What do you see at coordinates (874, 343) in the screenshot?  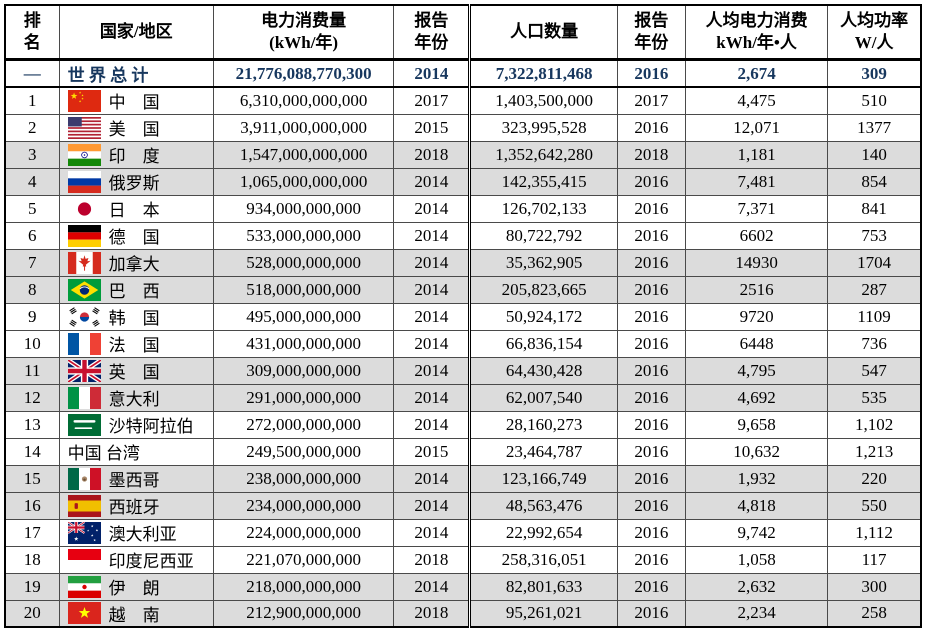 I see `per-capita-w-cell: 736` at bounding box center [874, 343].